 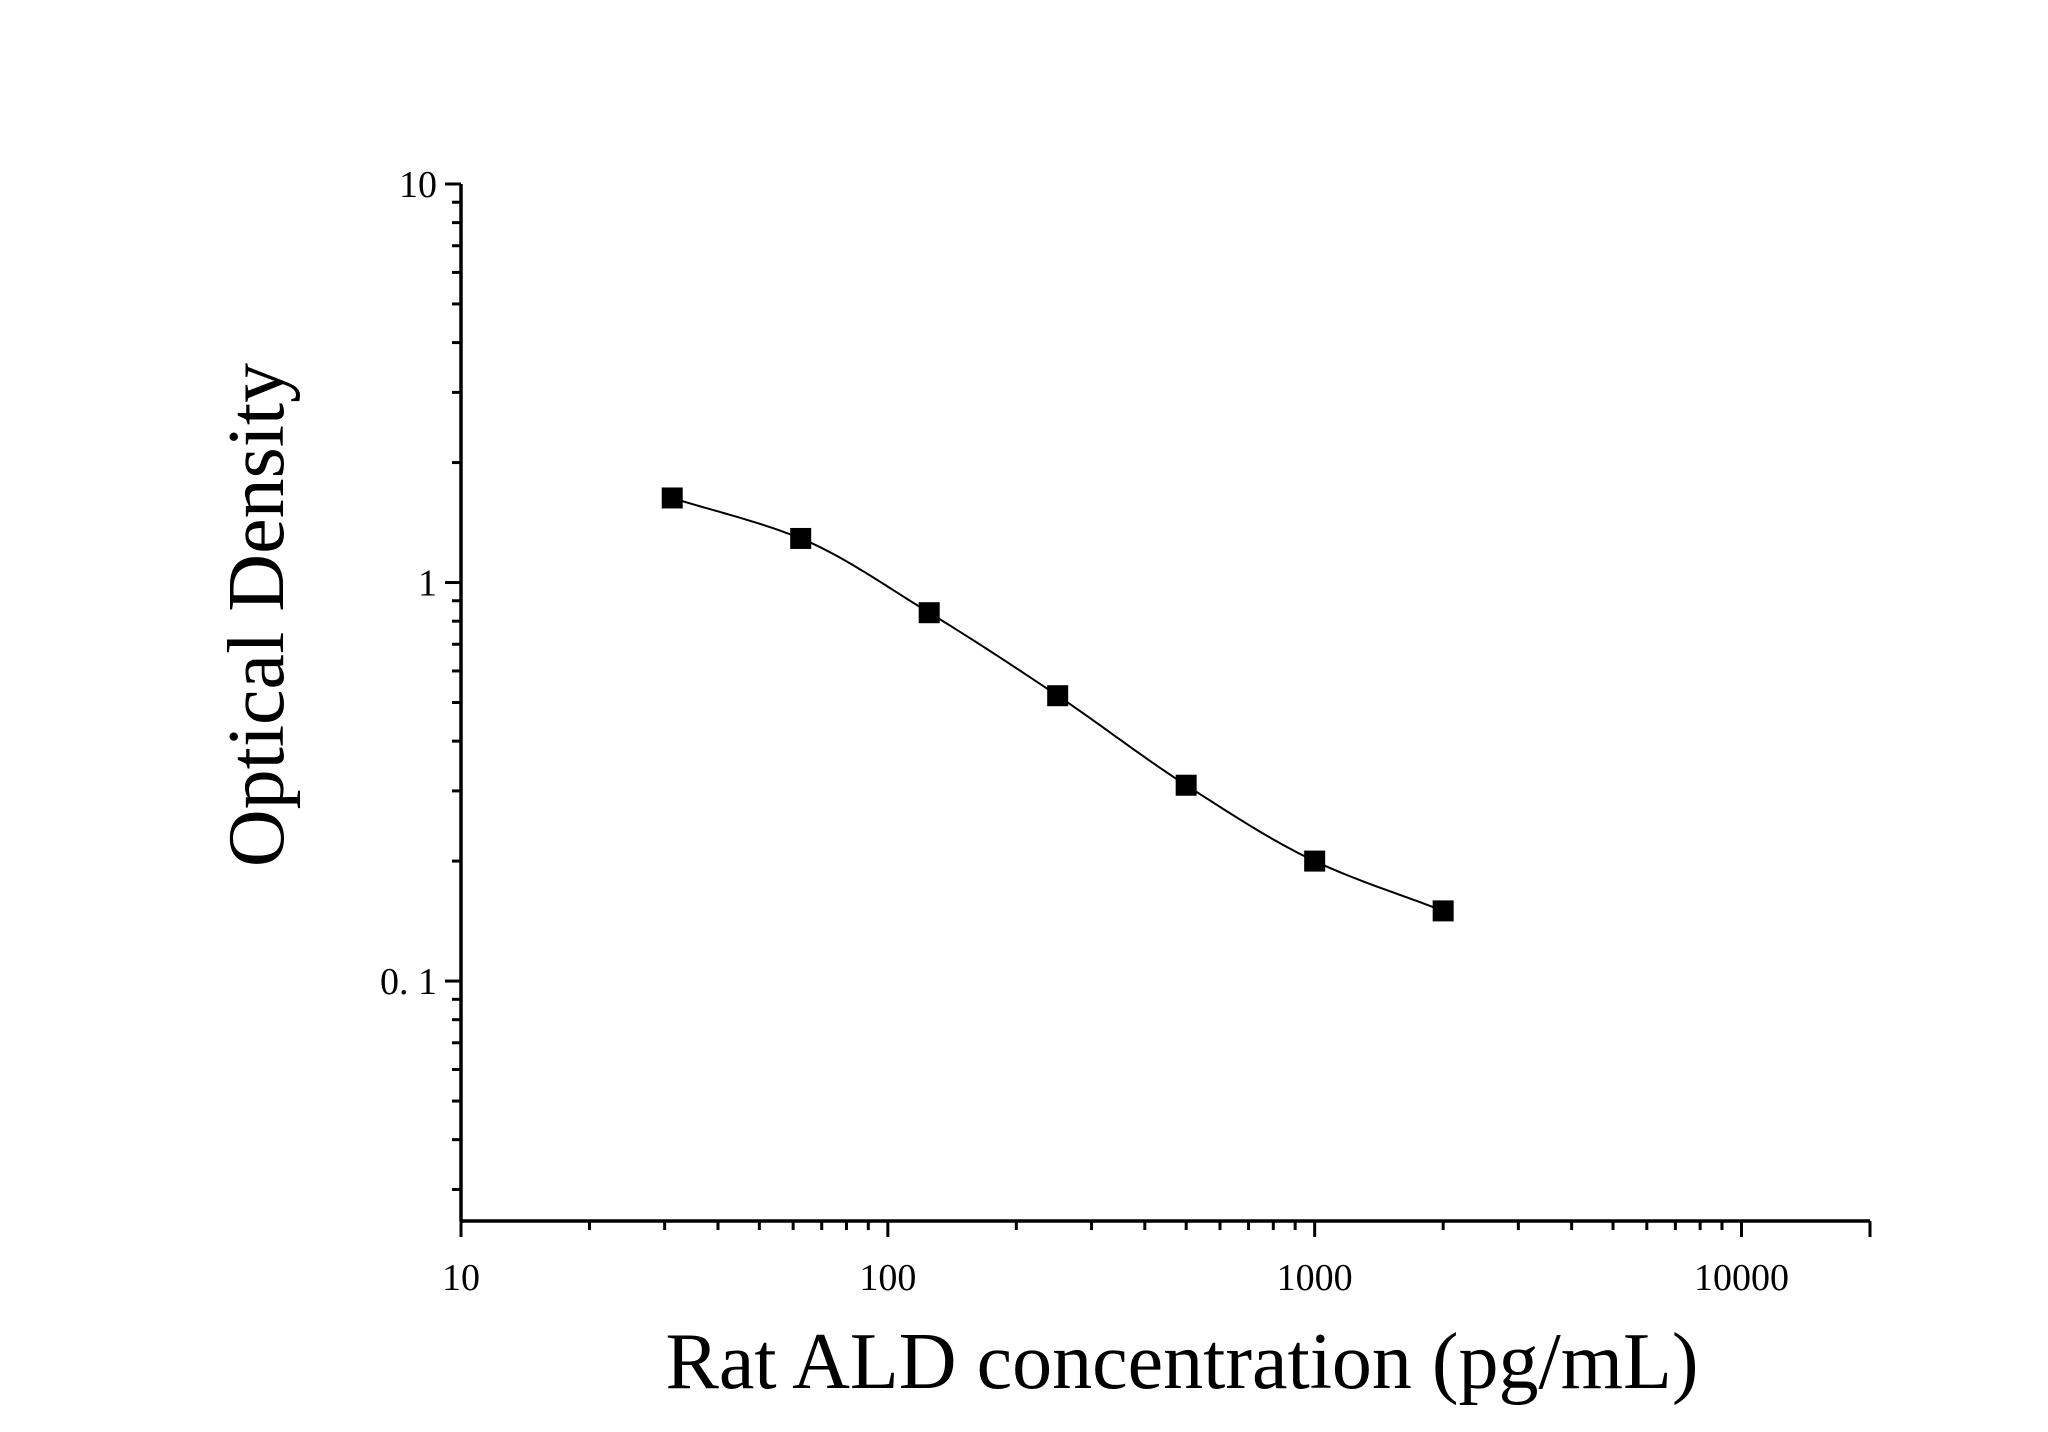 I want to click on y-tick-label: 1, so click(x=427, y=584).